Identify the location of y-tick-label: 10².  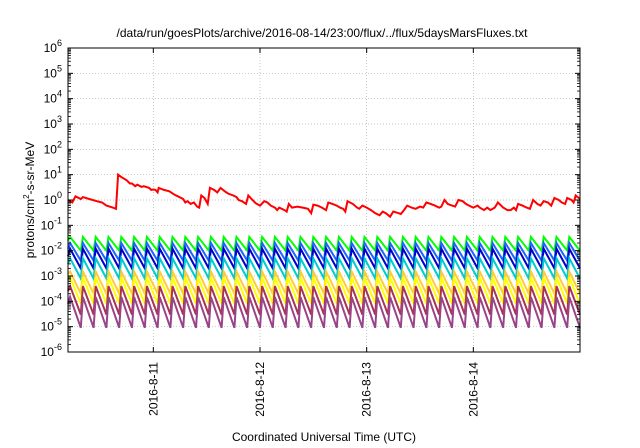
(53, 147).